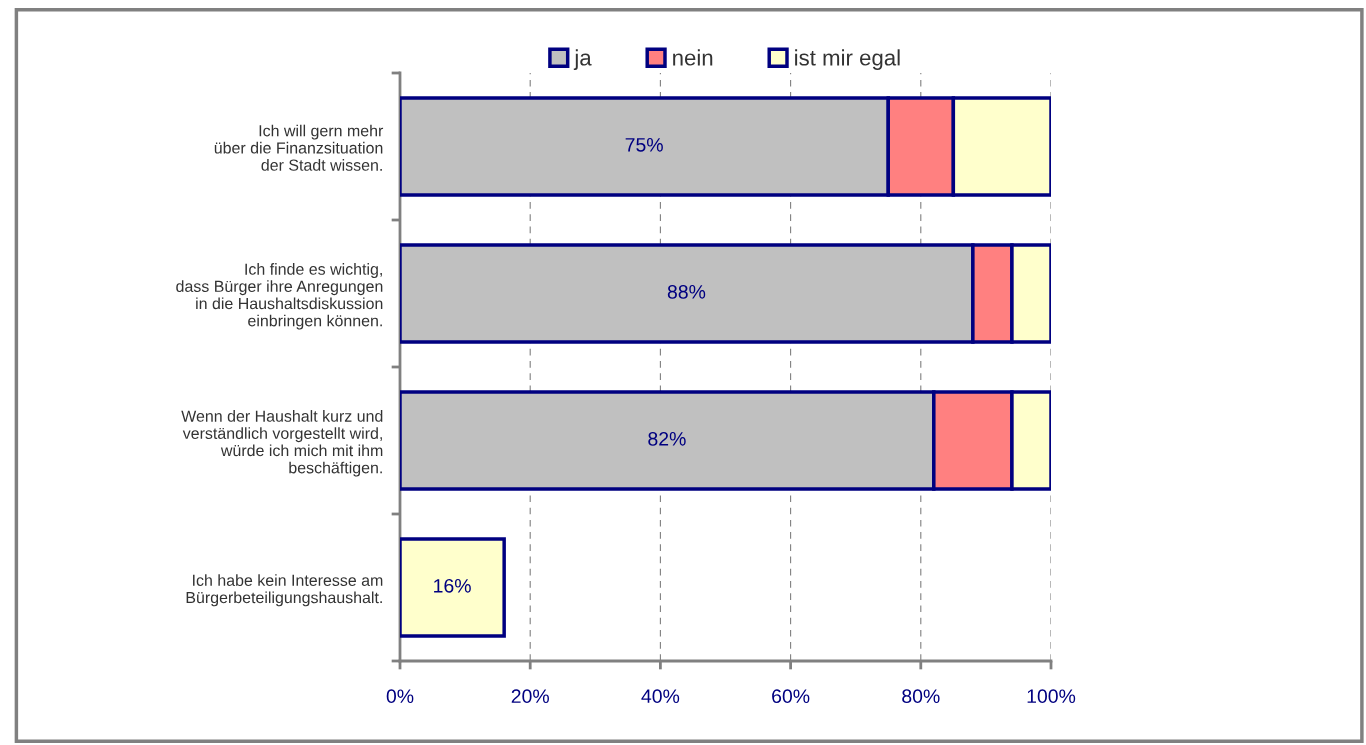 This screenshot has width=1366, height=745. I want to click on x-tick-label: 40%, so click(660, 696).